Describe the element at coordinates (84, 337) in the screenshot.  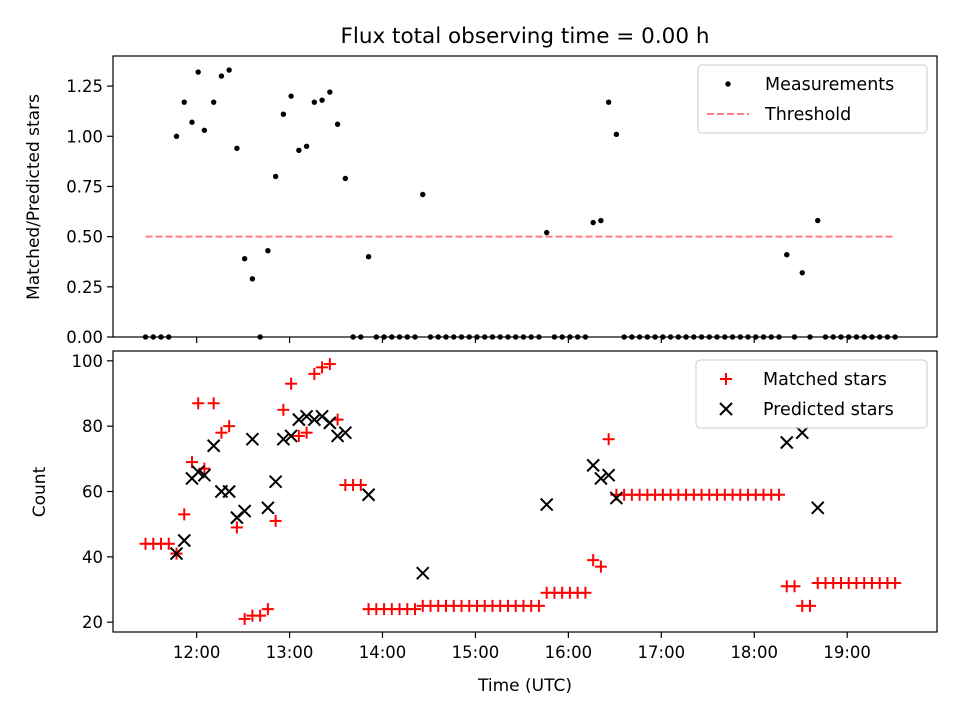
I see `top-y-tick-label: 0.00` at that location.